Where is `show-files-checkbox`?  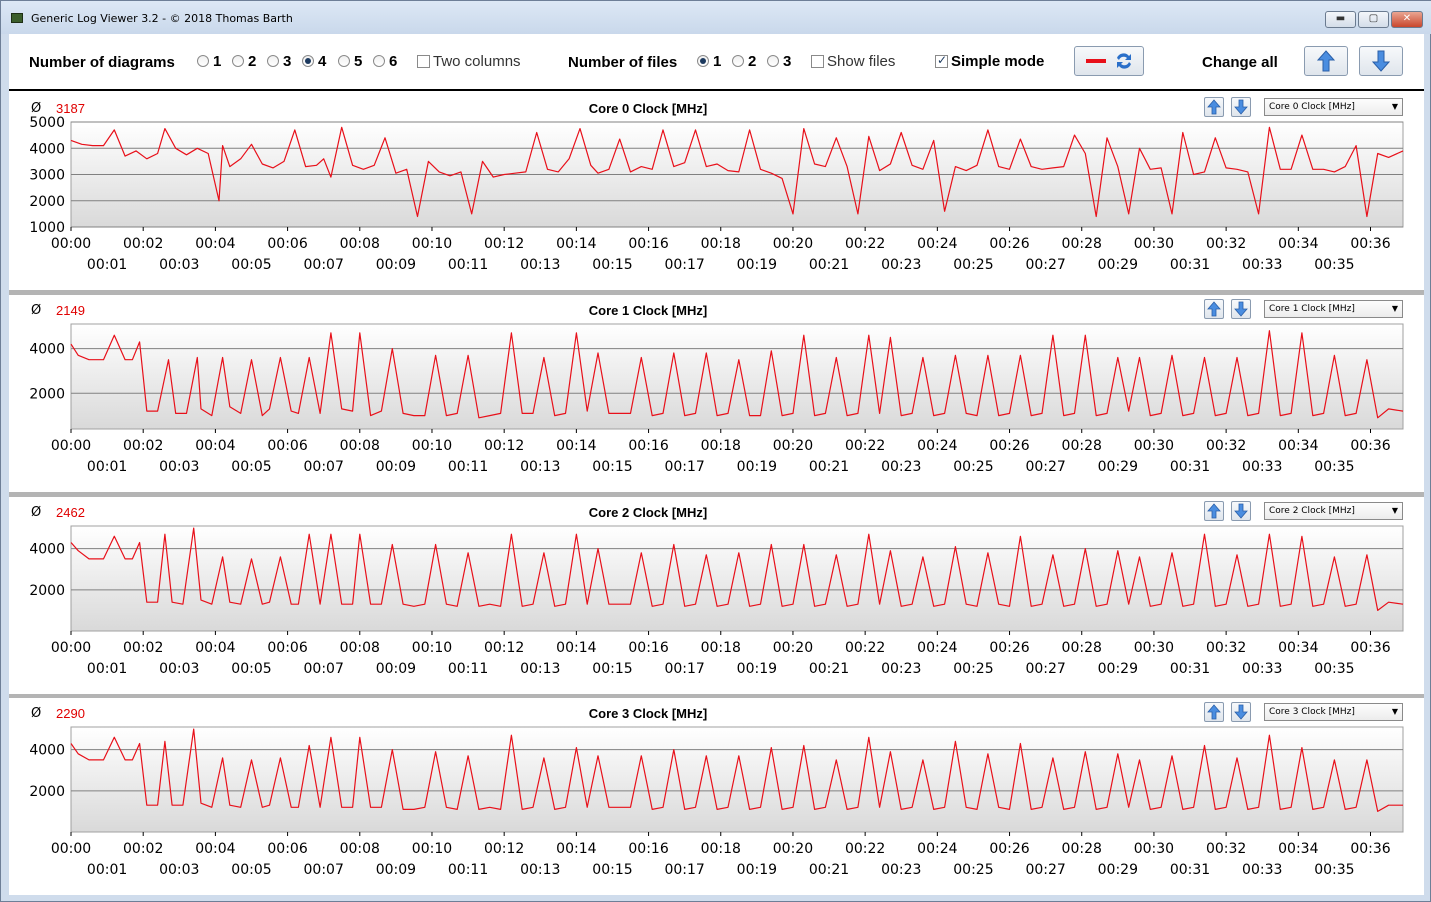 show-files-checkbox is located at coordinates (817, 61).